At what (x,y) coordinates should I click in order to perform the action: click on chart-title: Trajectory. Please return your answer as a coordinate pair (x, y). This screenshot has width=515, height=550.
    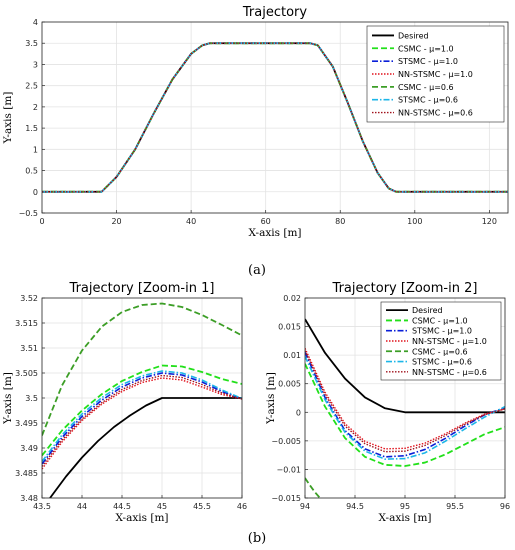
    Looking at the image, I should click on (274, 12).